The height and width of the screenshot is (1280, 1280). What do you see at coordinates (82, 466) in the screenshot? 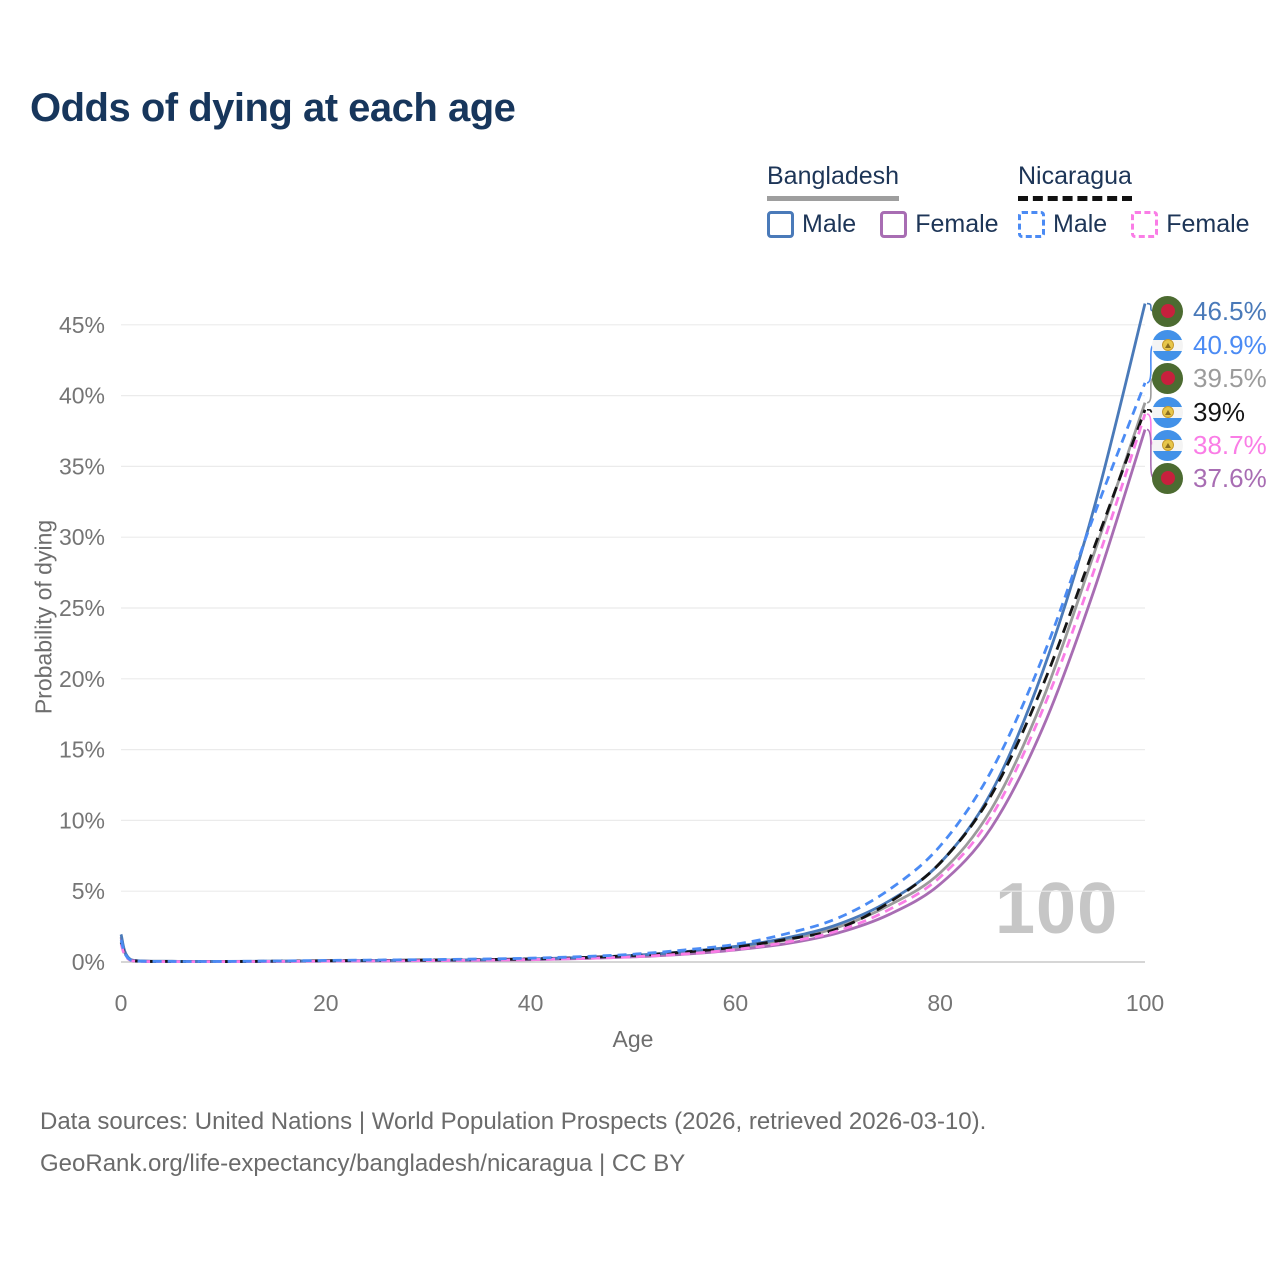
I see `y-tick-label: 35%` at bounding box center [82, 466].